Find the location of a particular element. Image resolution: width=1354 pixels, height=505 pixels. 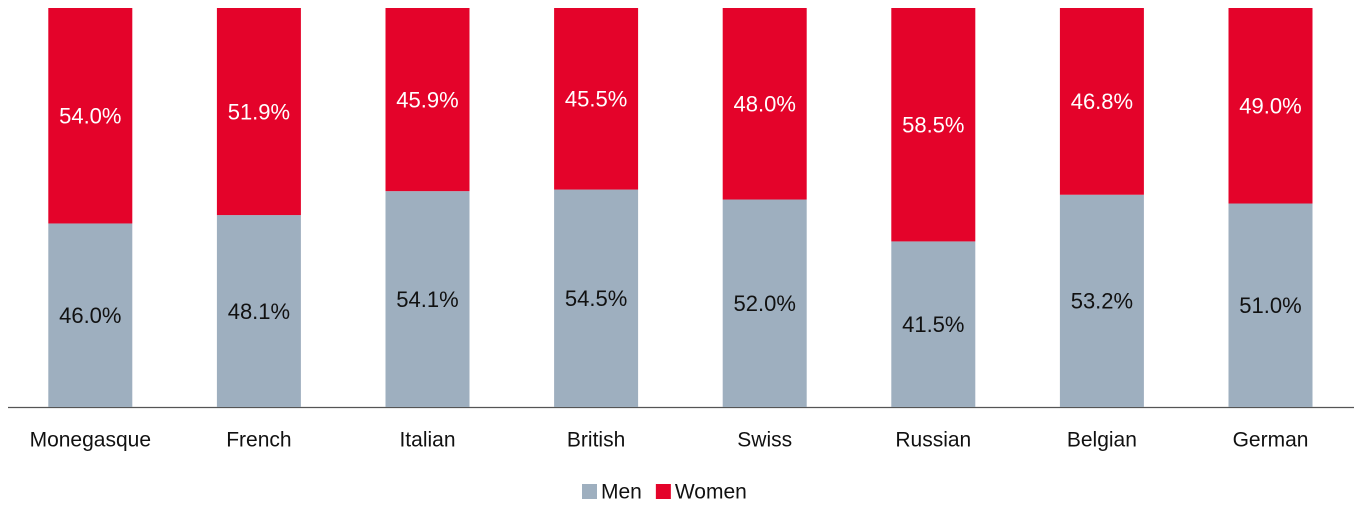

data-label: 45.9% is located at coordinates (427, 99).